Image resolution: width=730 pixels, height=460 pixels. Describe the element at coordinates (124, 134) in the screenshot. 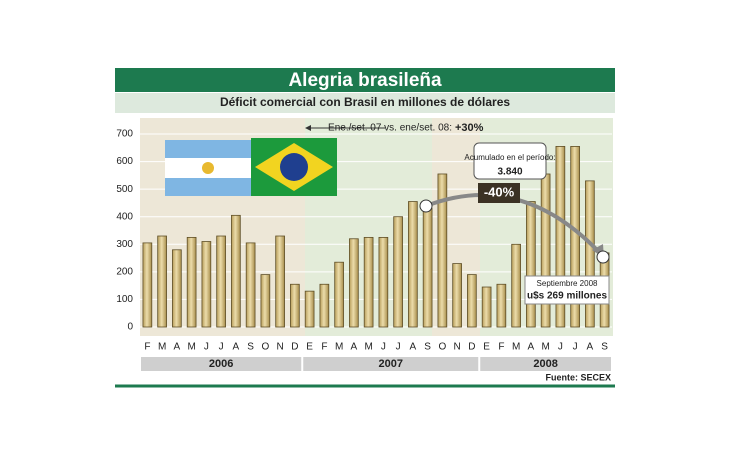

I see `y-tick-label: 700` at that location.